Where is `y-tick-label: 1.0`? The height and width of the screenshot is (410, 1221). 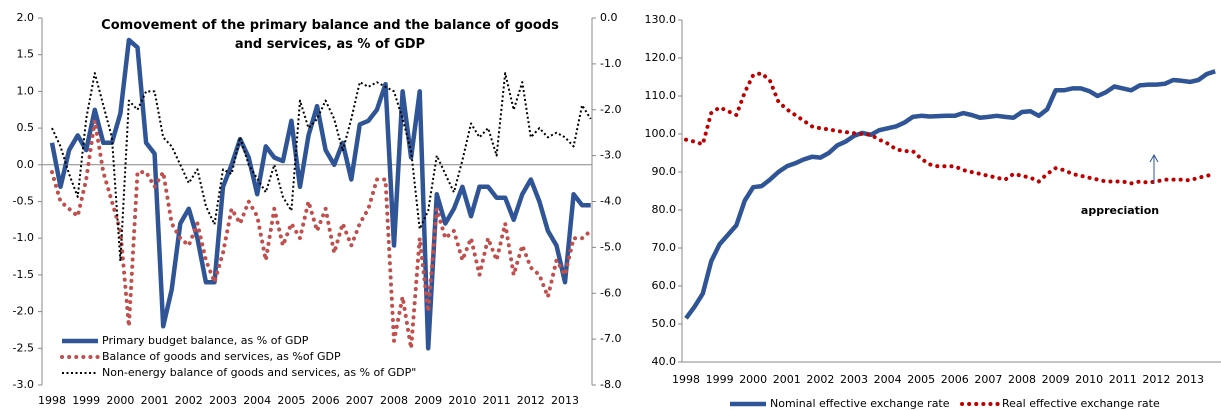
y-tick-label: 1.0 is located at coordinates (26, 90).